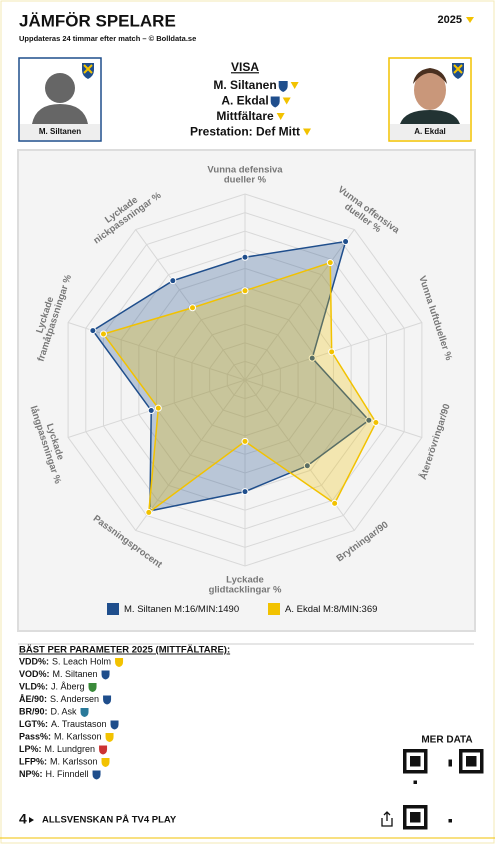 Image resolution: width=495 pixels, height=844 pixels. I want to click on player-name: A. Ekdal, so click(430, 131).